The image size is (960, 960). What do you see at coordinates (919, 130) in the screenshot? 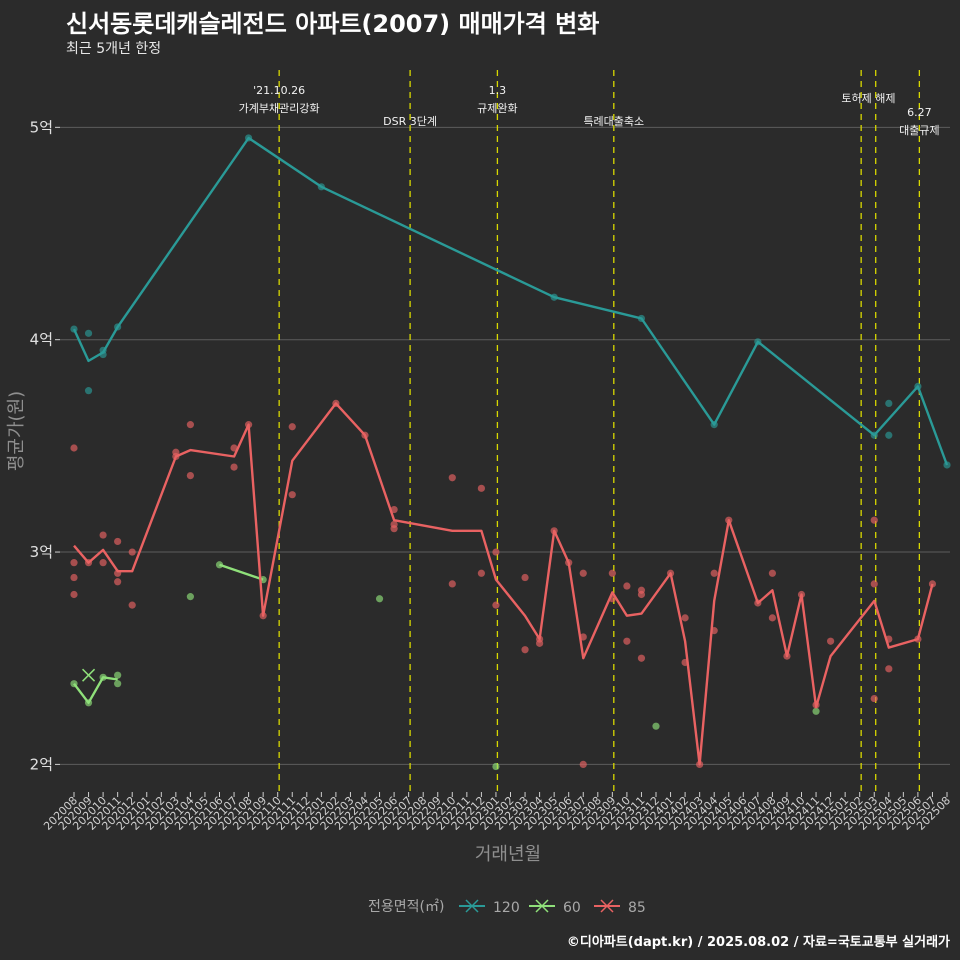
I see `event-label: 대출규제` at bounding box center [919, 130].